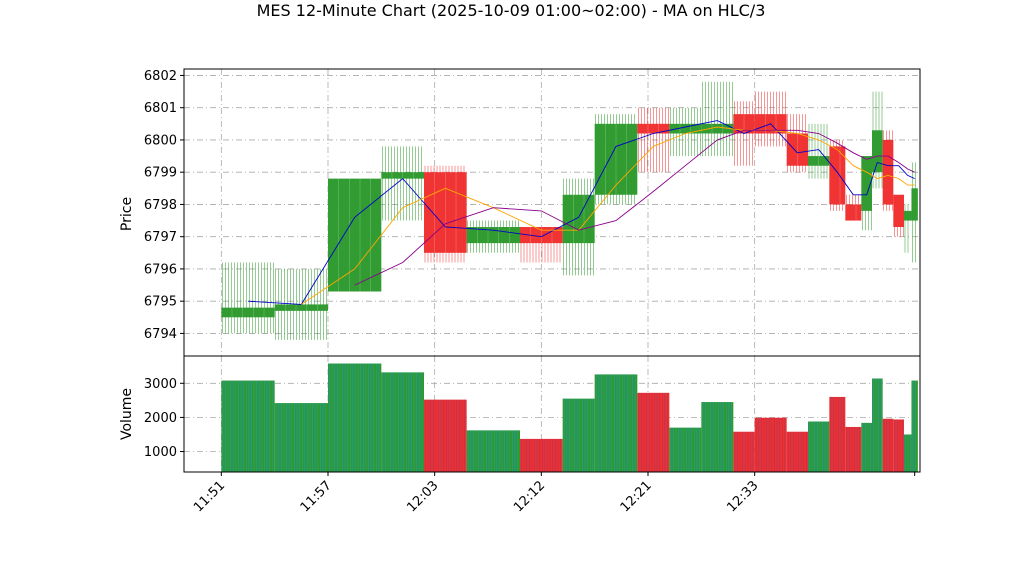  I want to click on volume-tick-label: 1000, so click(160, 452).